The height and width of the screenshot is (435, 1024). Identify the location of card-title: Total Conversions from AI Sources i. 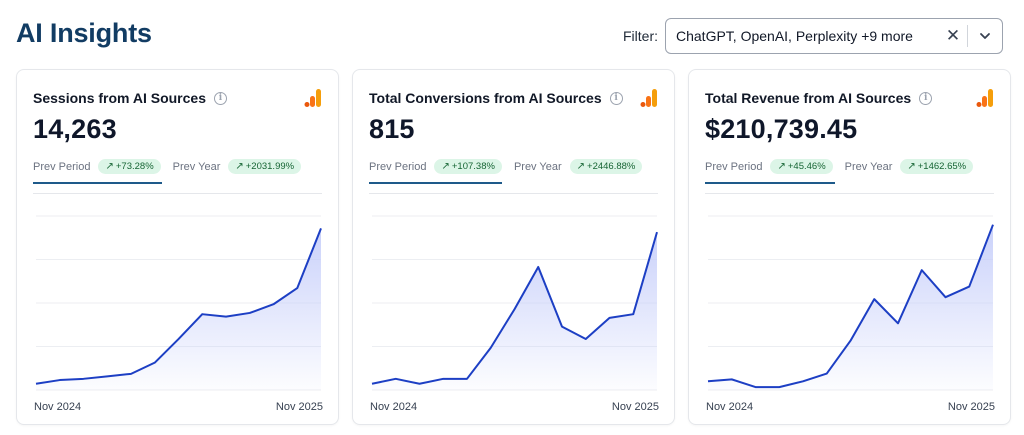
(496, 98).